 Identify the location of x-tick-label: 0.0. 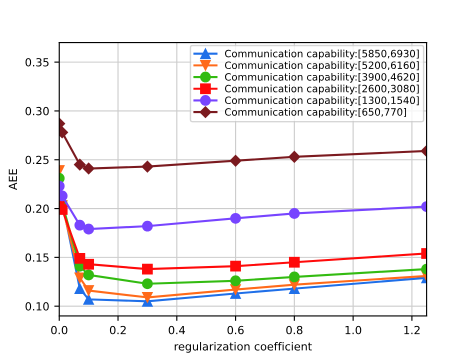
(59, 330).